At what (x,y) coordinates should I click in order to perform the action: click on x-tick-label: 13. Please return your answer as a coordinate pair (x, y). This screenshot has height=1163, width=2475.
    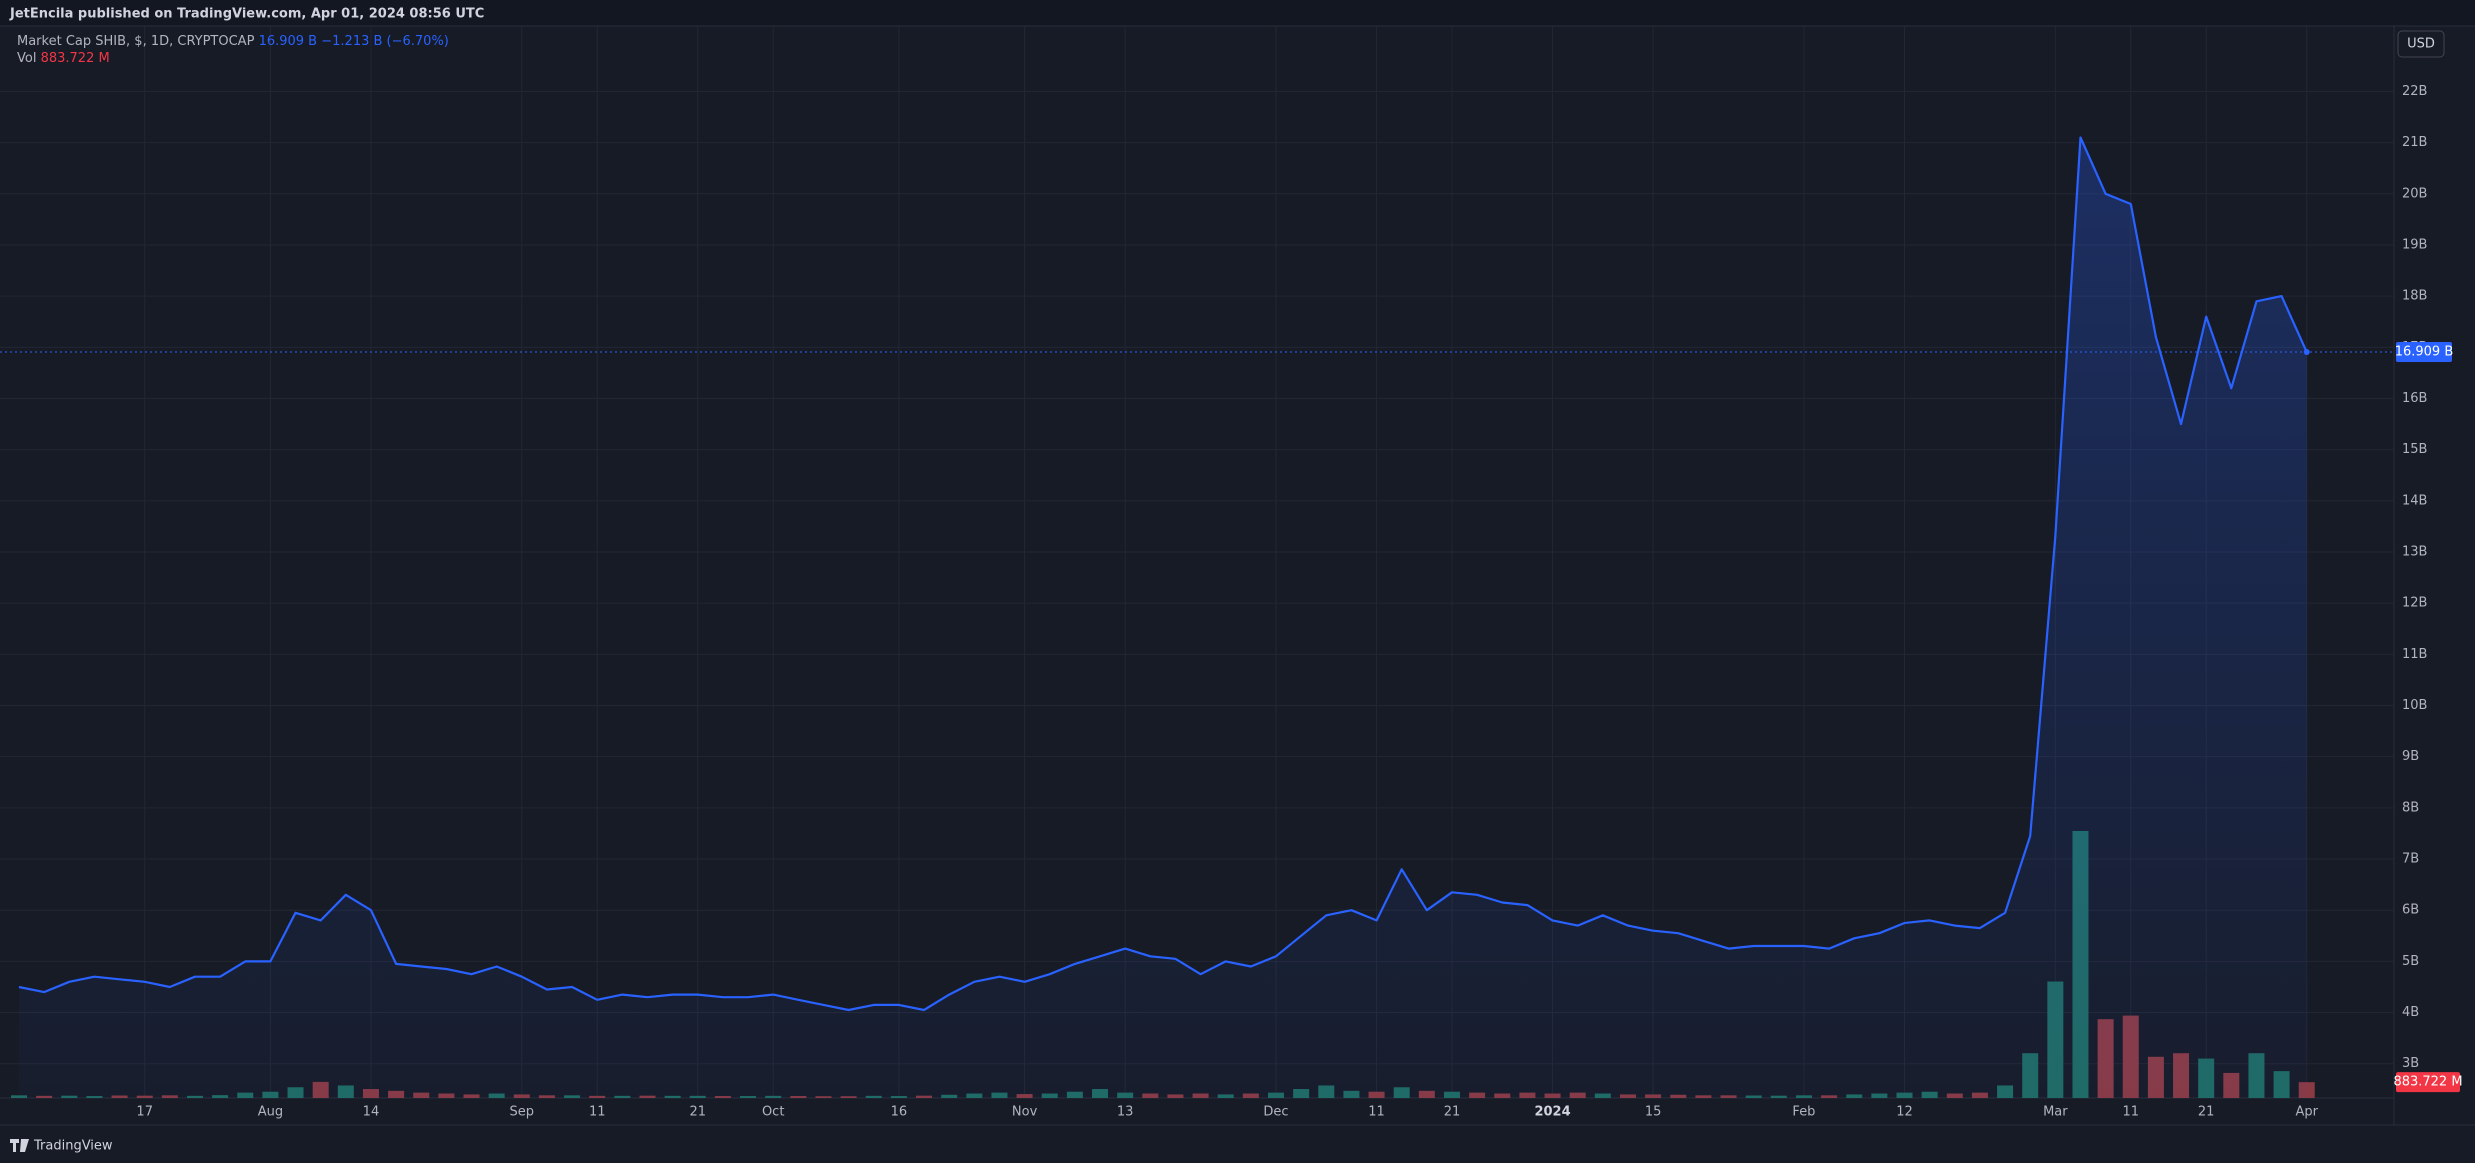
    Looking at the image, I should click on (1125, 1112).